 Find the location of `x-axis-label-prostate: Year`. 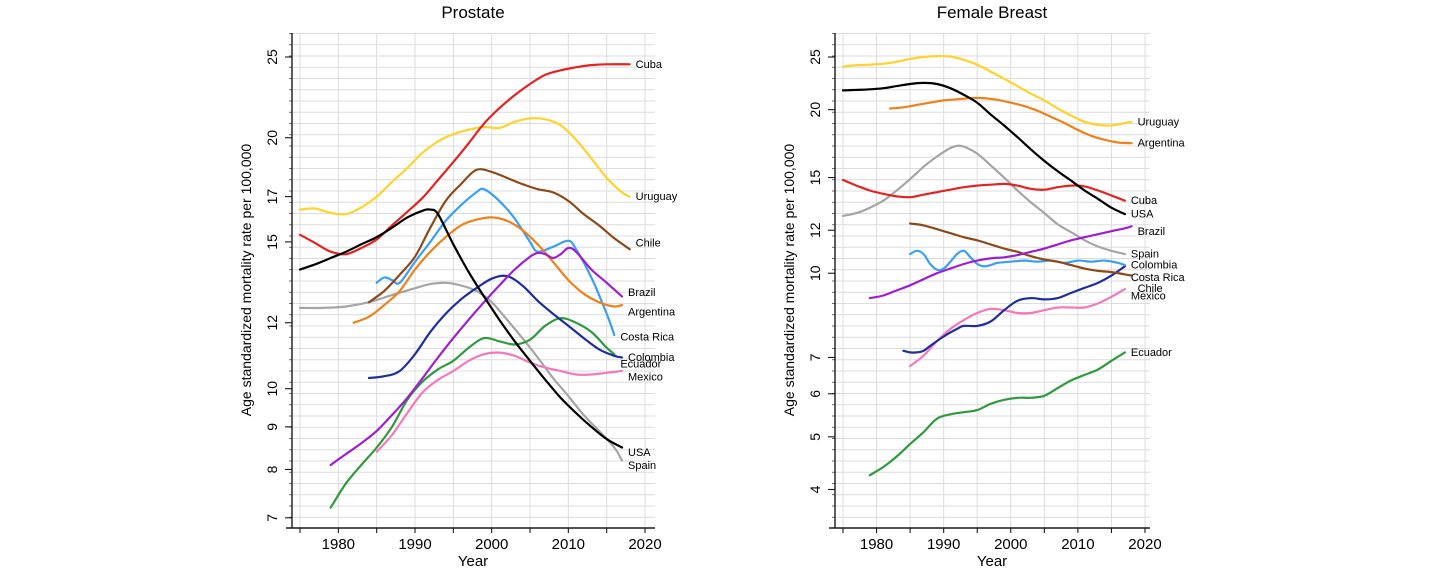

x-axis-label-prostate: Year is located at coordinates (473, 561).